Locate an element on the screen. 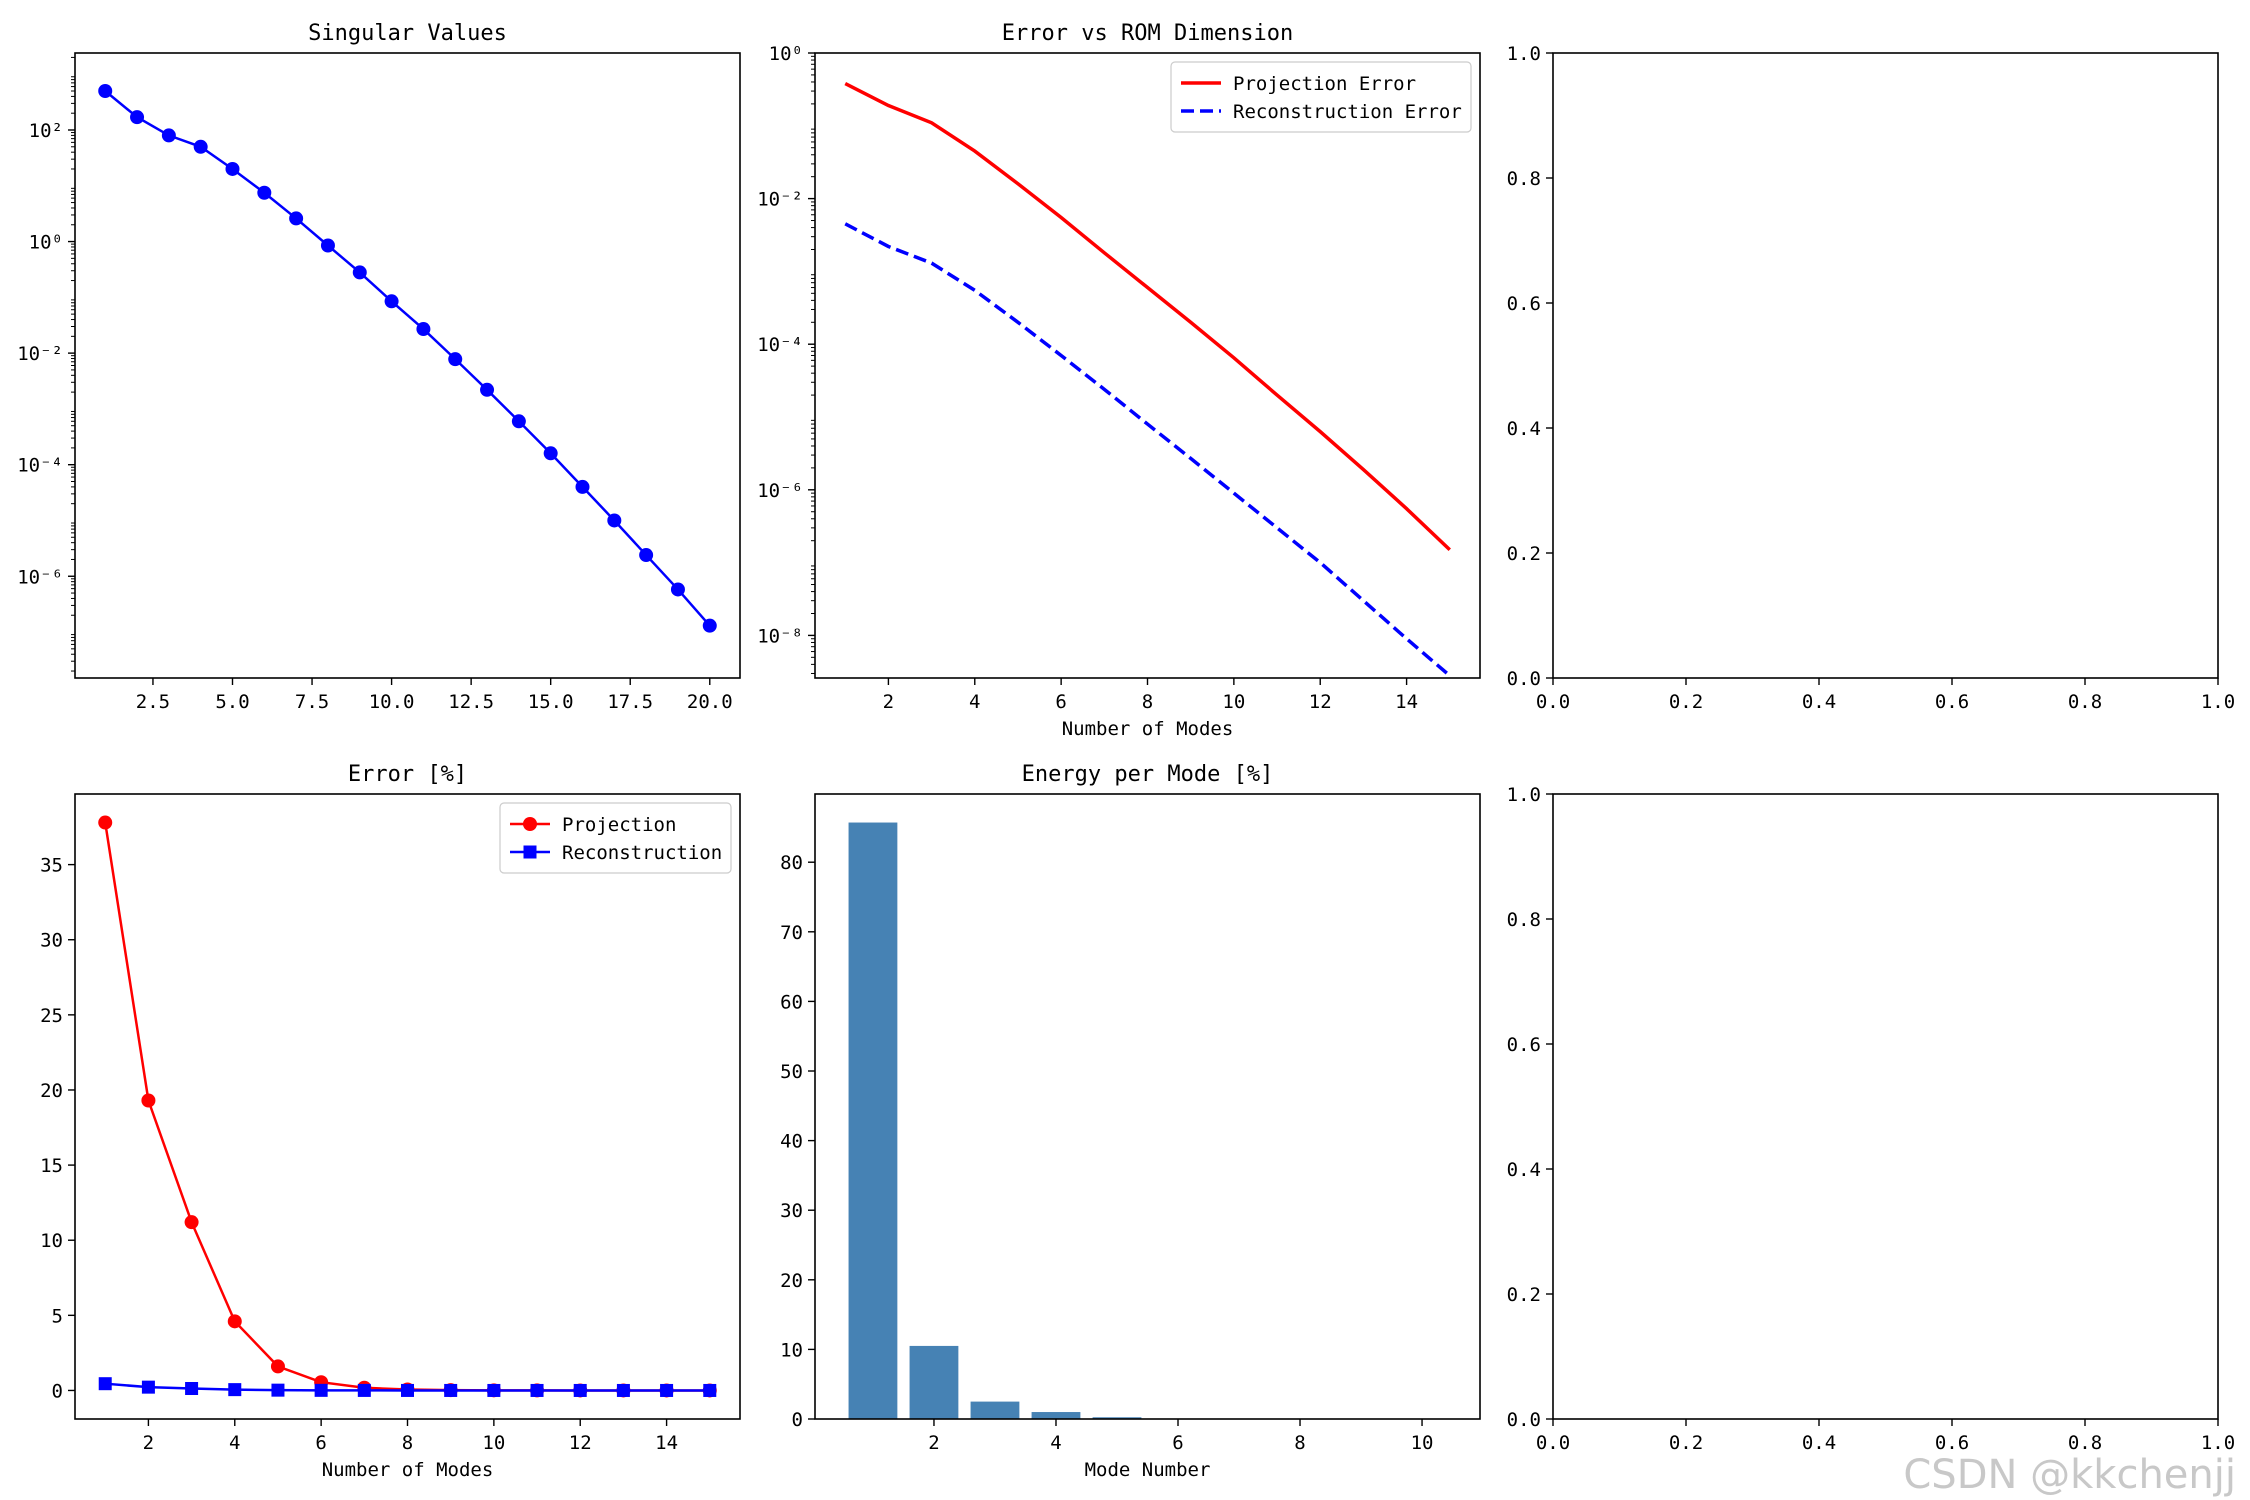 The image size is (2250, 1500). x-tick-label: 6 is located at coordinates (320, 1443).